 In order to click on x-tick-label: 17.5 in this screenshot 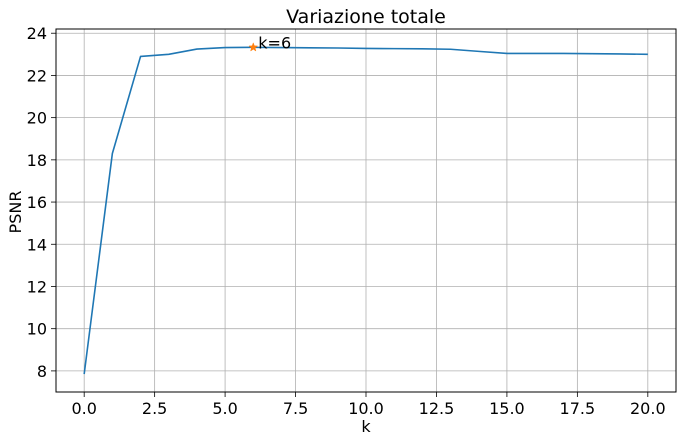, I will do `click(578, 408)`.